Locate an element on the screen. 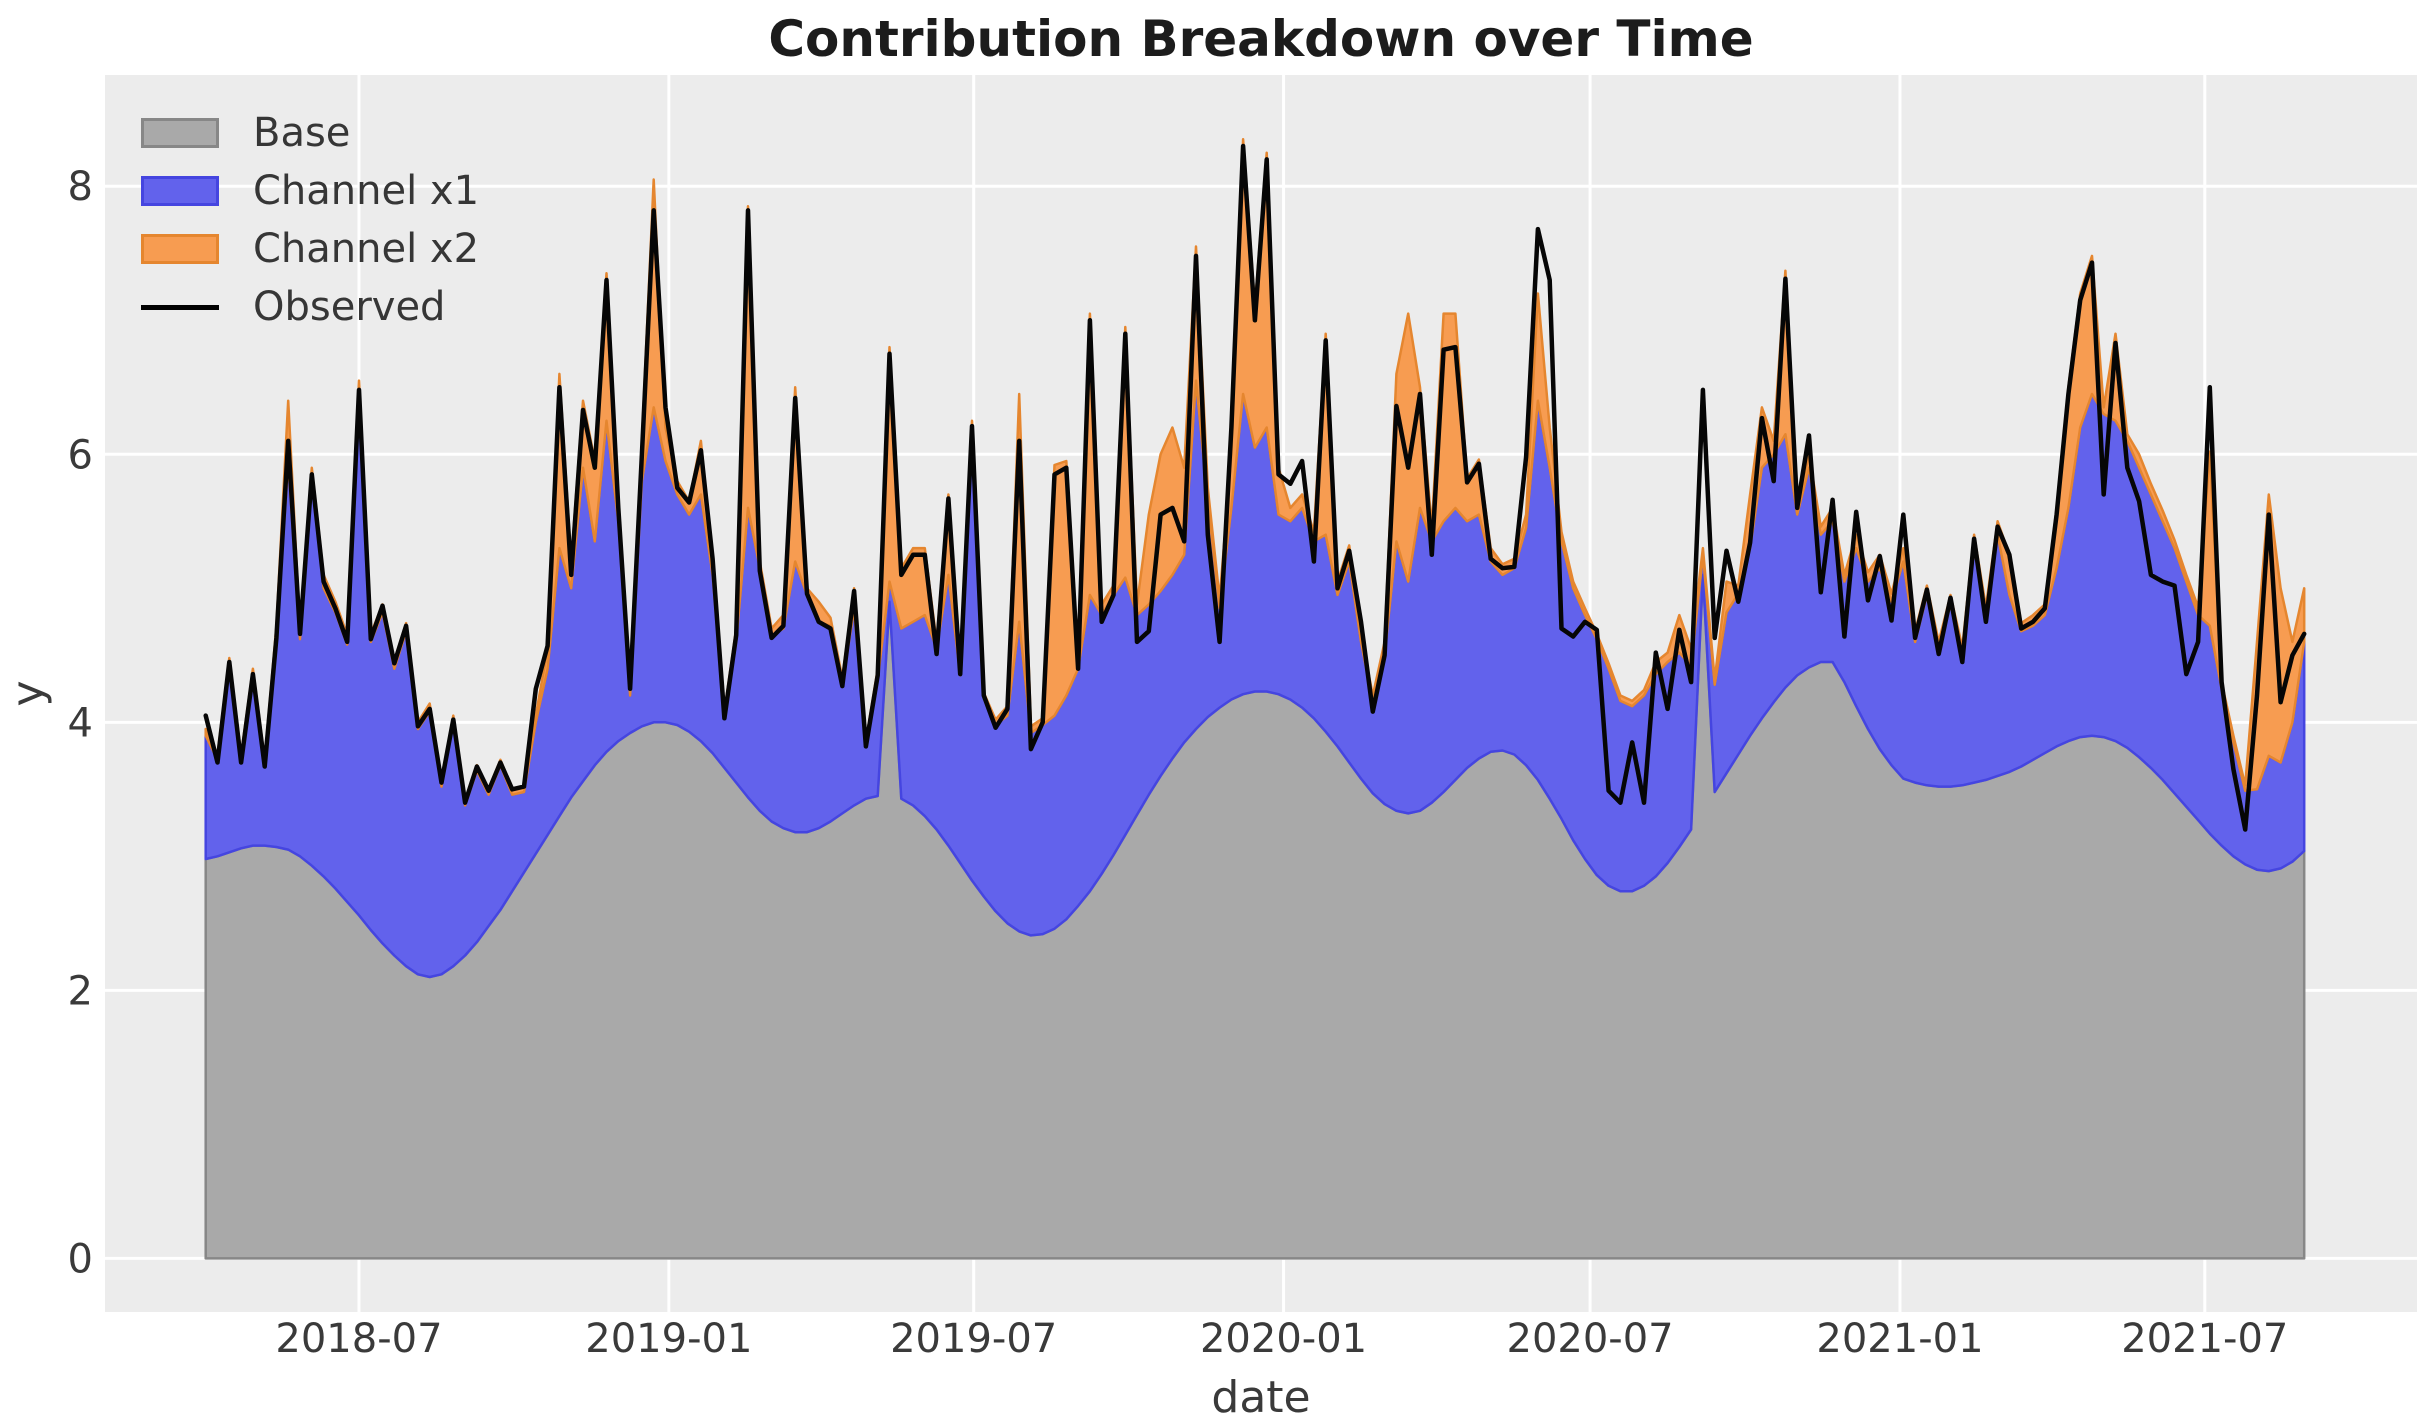  y-axis-label: y is located at coordinates (28, 693).